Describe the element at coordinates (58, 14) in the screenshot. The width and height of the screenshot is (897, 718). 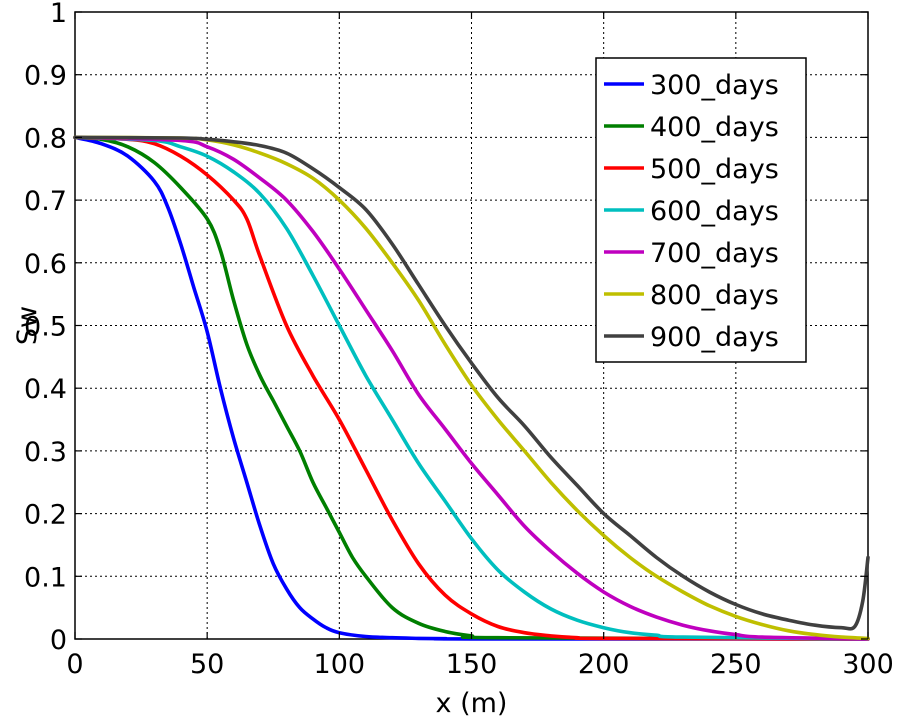
I see `y-tick-label: 1` at that location.